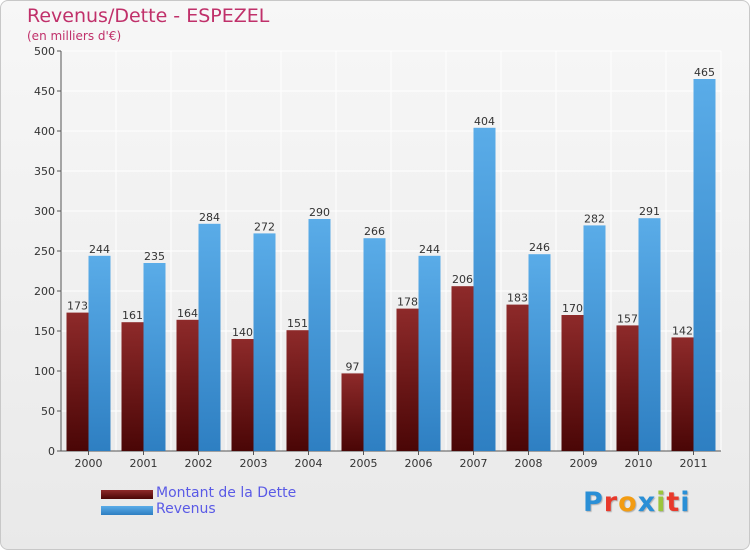  What do you see at coordinates (44, 331) in the screenshot?
I see `y-tick-label: 150` at bounding box center [44, 331].